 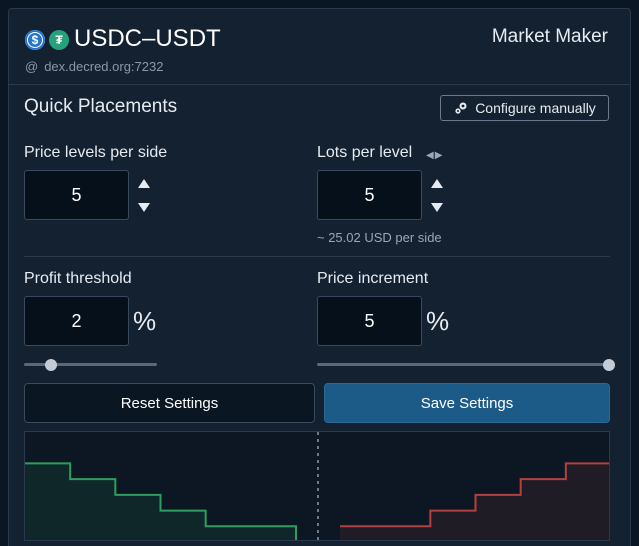 I want to click on configure-manually-button: Configure manually, so click(x=524, y=108).